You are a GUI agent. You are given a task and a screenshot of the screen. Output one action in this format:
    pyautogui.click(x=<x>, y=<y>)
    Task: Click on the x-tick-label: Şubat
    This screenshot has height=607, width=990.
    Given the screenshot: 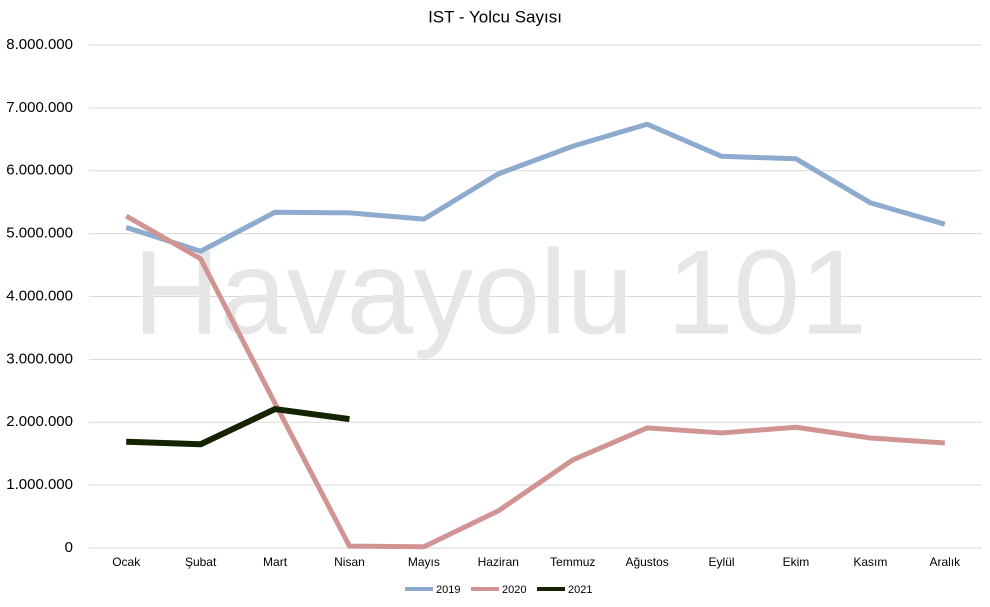 What is the action you would take?
    pyautogui.click(x=201, y=562)
    